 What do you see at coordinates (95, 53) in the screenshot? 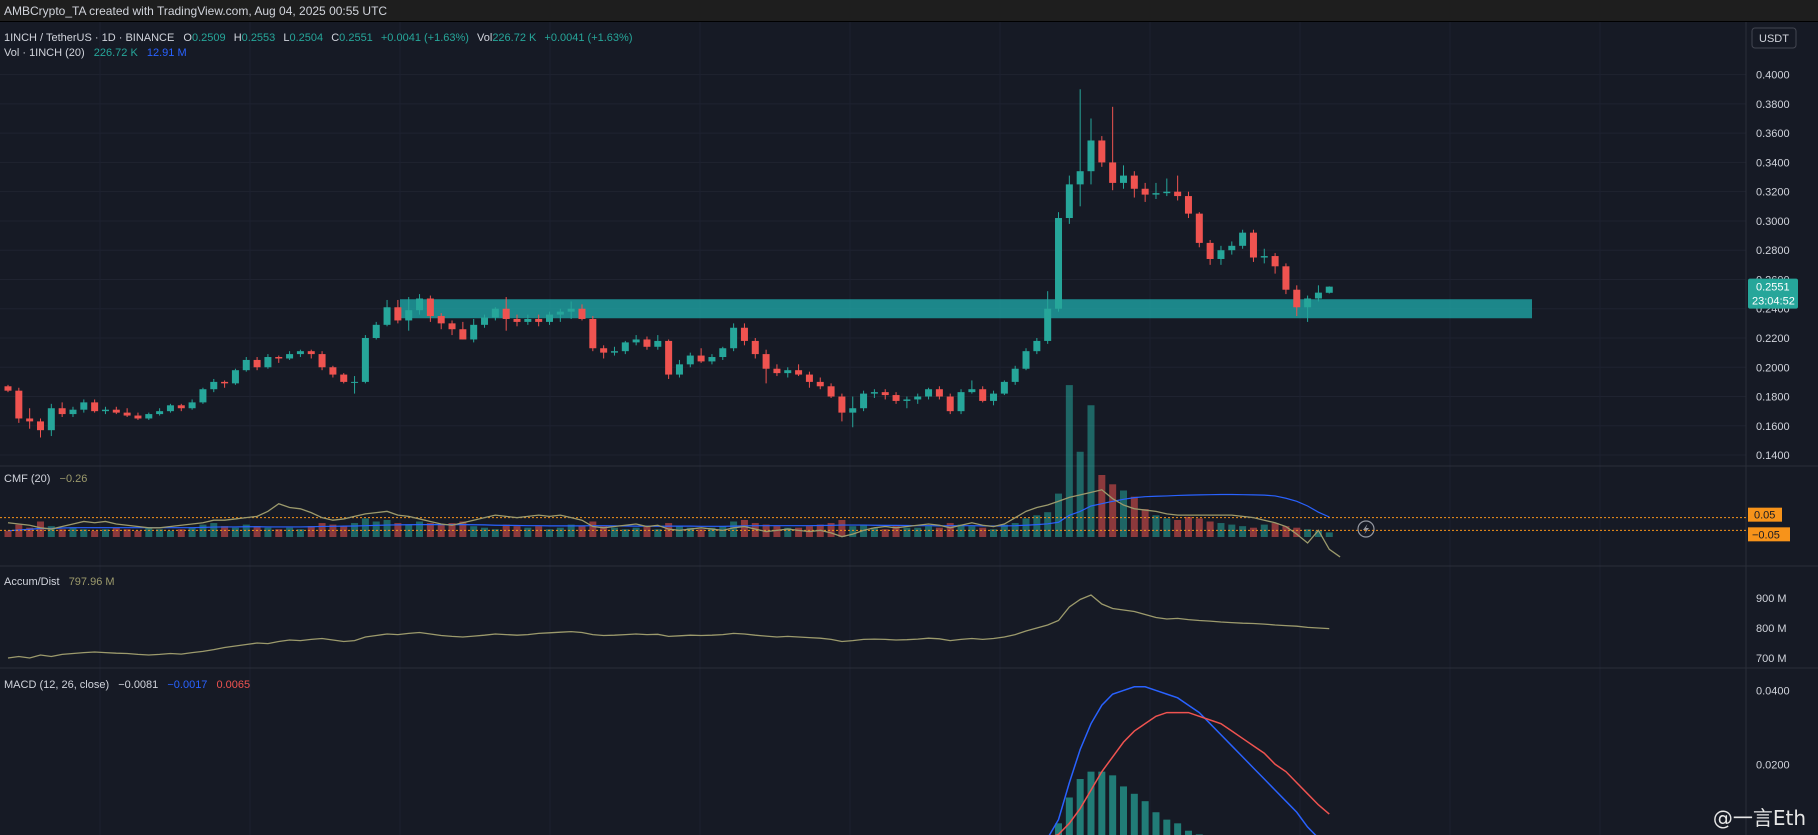
I see `volume-legend: Vol · 1INCH (20) 226.72 K 12.91 M` at bounding box center [95, 53].